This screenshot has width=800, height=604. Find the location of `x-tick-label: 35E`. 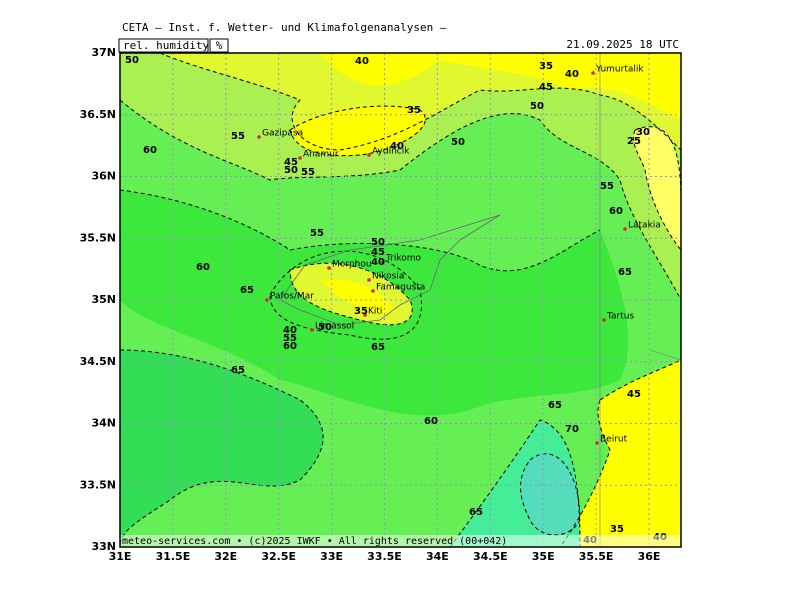

x-tick-label: 35E is located at coordinates (543, 556).